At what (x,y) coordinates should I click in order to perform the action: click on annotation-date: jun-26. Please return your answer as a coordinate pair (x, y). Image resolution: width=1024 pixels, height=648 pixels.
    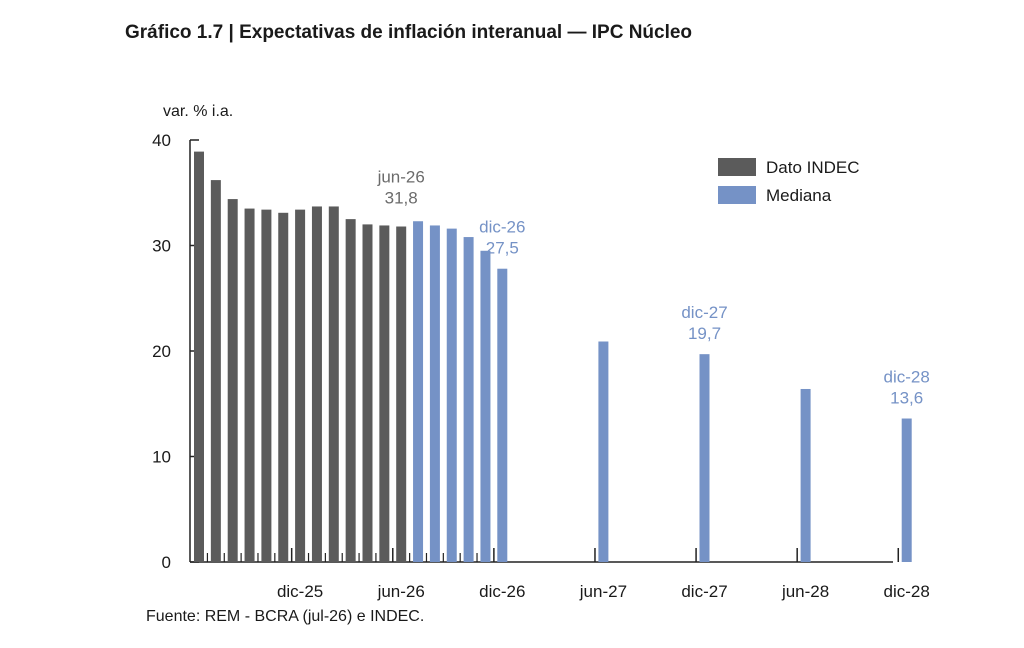
    Looking at the image, I should click on (401, 177).